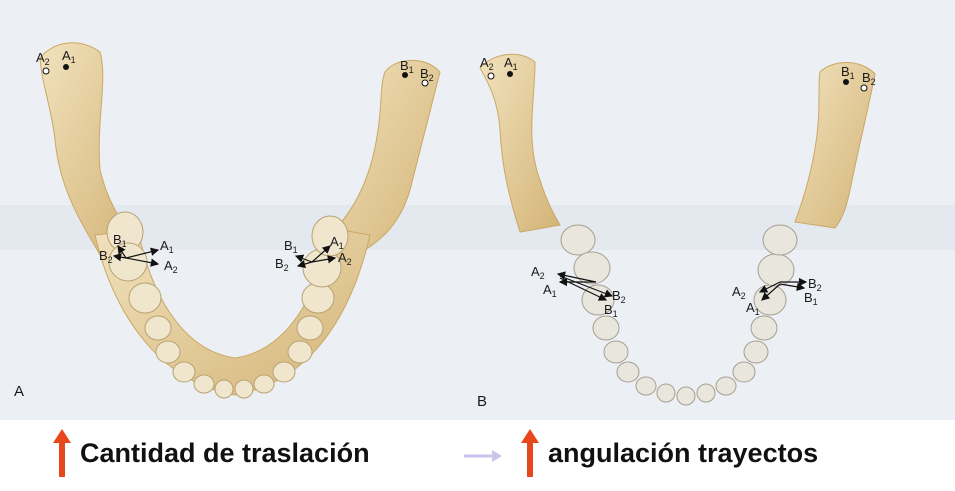  What do you see at coordinates (225, 452) in the screenshot?
I see `caption-left-text: Cantidad de traslación` at bounding box center [225, 452].